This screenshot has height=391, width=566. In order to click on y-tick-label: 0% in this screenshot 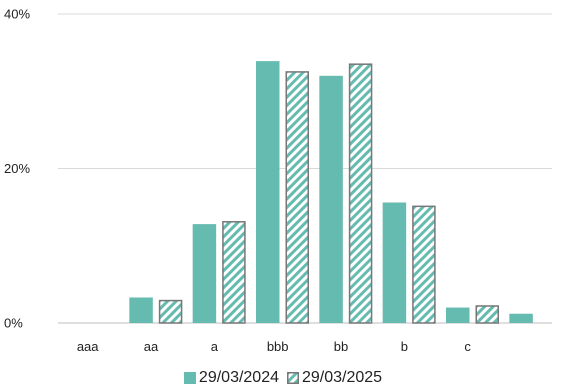, I will do `click(13, 323)`.